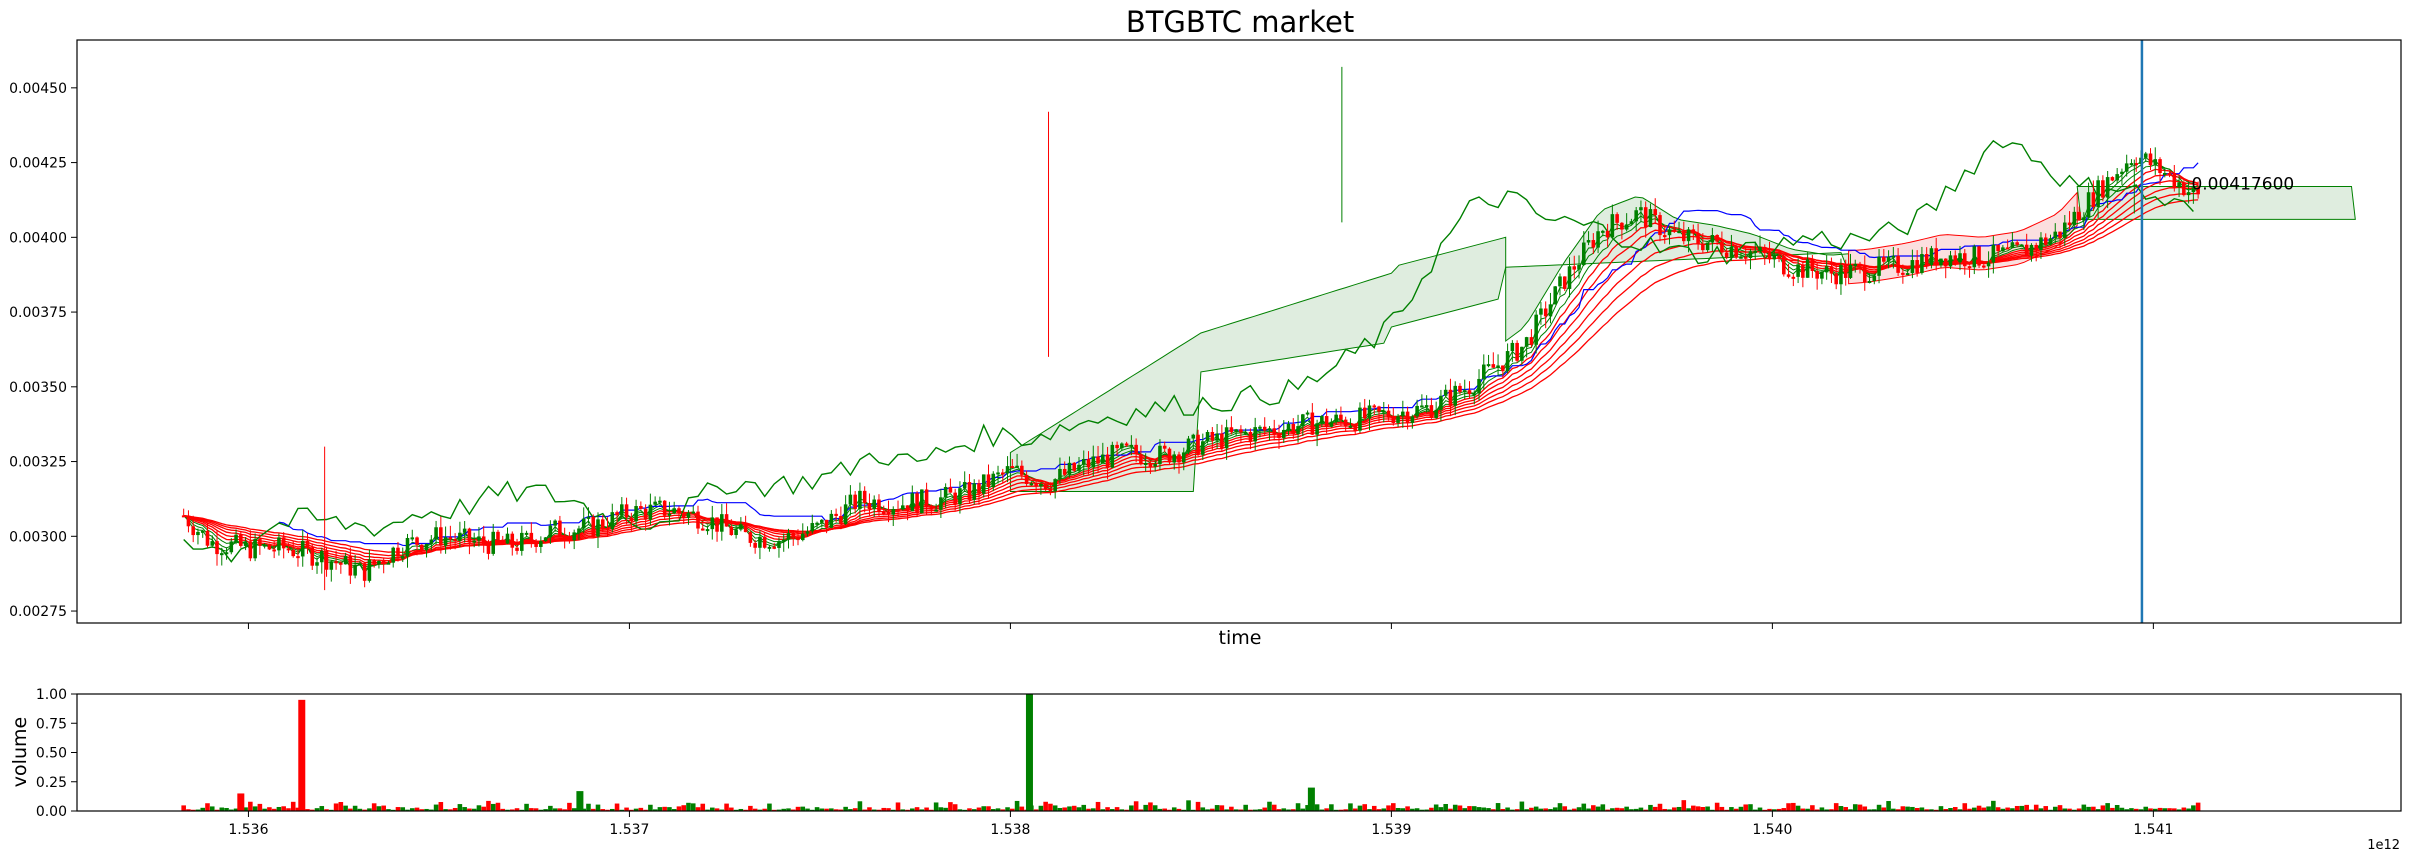 The height and width of the screenshot is (862, 2415). Describe the element at coordinates (51, 812) in the screenshot. I see `volume-y-tick-label: 0.00` at that location.